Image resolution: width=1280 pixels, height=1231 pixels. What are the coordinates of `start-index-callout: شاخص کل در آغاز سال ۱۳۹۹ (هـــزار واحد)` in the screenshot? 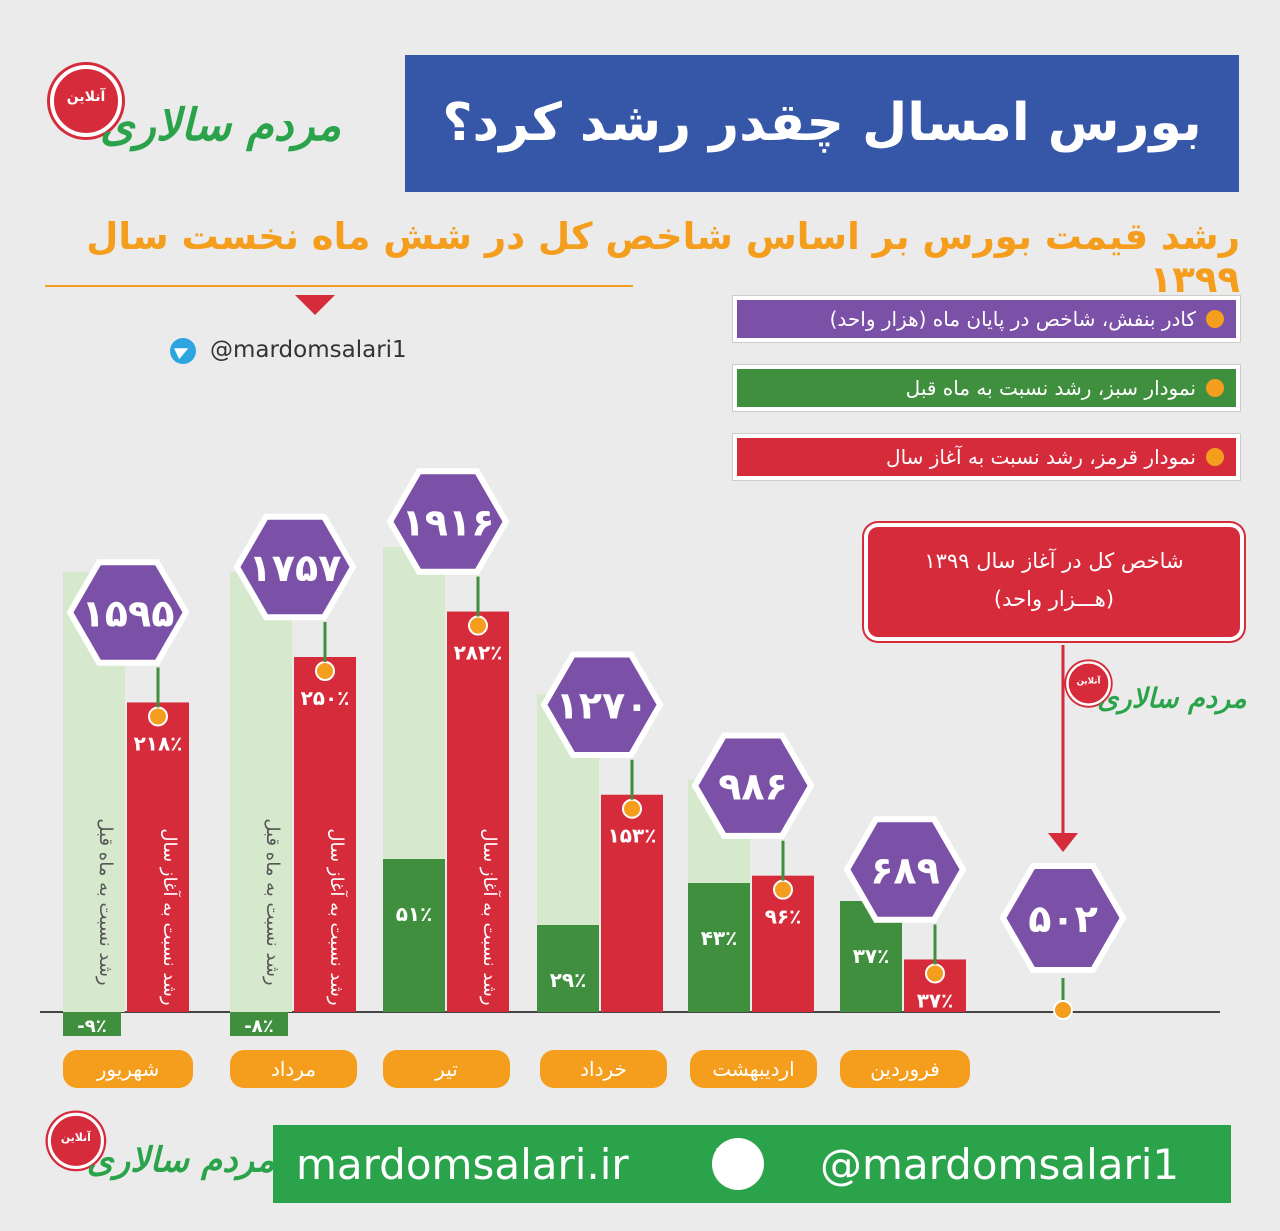 It's located at (1054, 582).